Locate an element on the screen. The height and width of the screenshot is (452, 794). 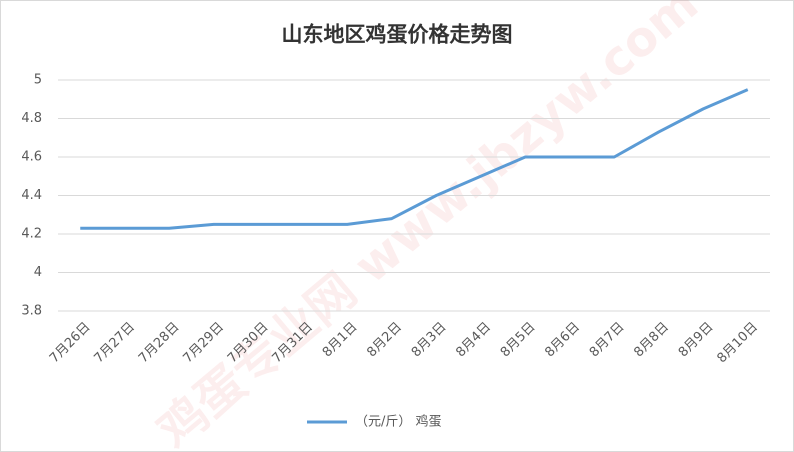
y-tick-label: 4.2 is located at coordinates (31, 234).